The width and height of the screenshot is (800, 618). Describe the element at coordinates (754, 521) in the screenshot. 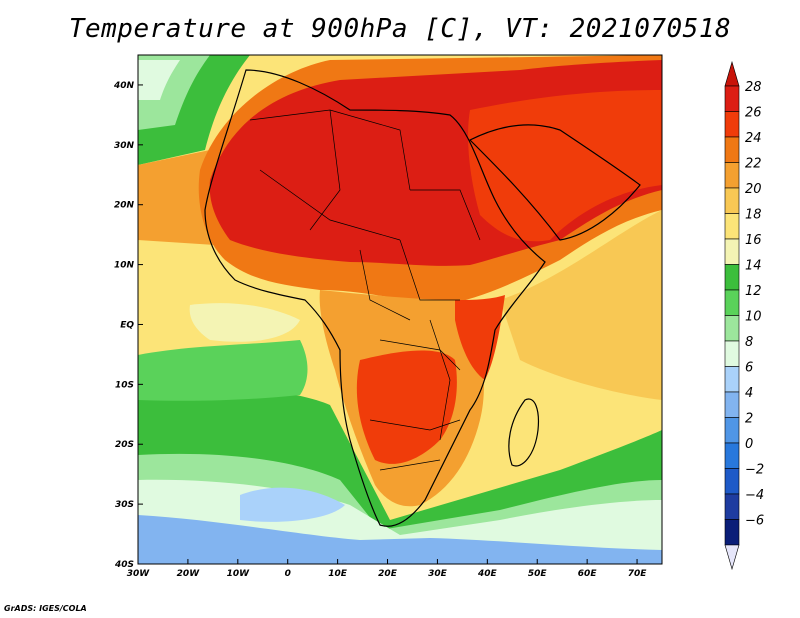

I see `colorbar-label: −6` at that location.